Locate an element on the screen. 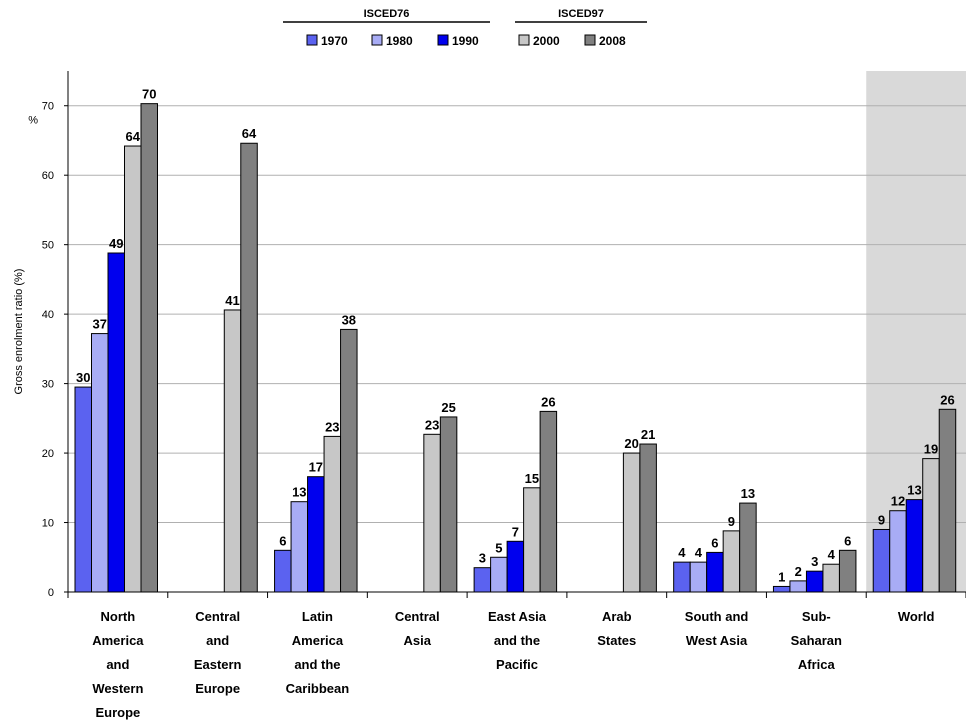 This screenshot has height=720, width=966. legend-group-label: ISCED97 is located at coordinates (581, 14).